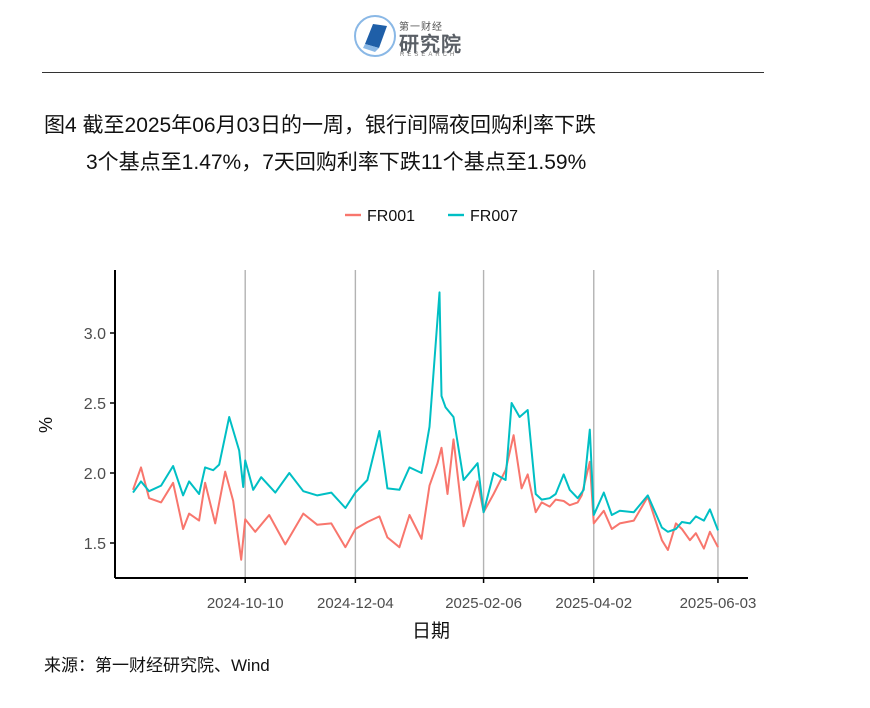  Describe the element at coordinates (391, 216) in the screenshot. I see `legend-label: FR001` at that location.